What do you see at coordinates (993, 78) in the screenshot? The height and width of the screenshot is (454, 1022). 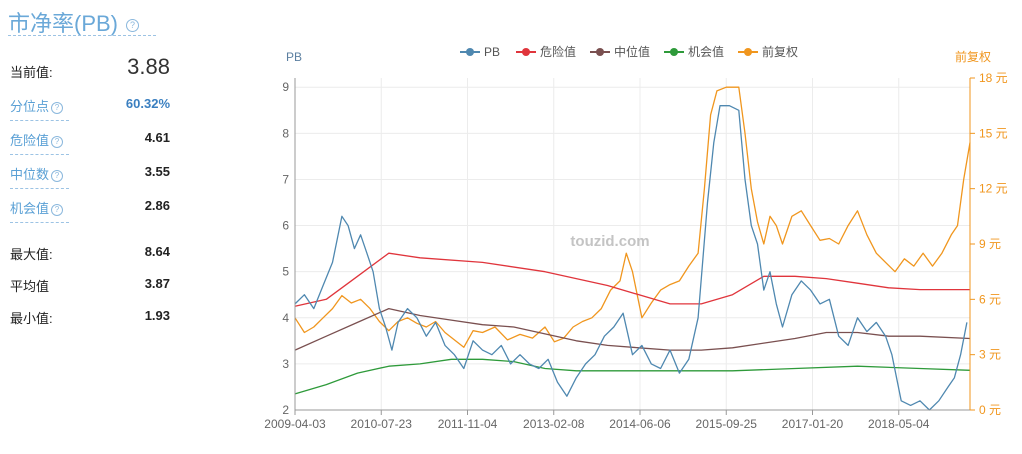 I see `y-right-tick-label: 18 元` at bounding box center [993, 78].